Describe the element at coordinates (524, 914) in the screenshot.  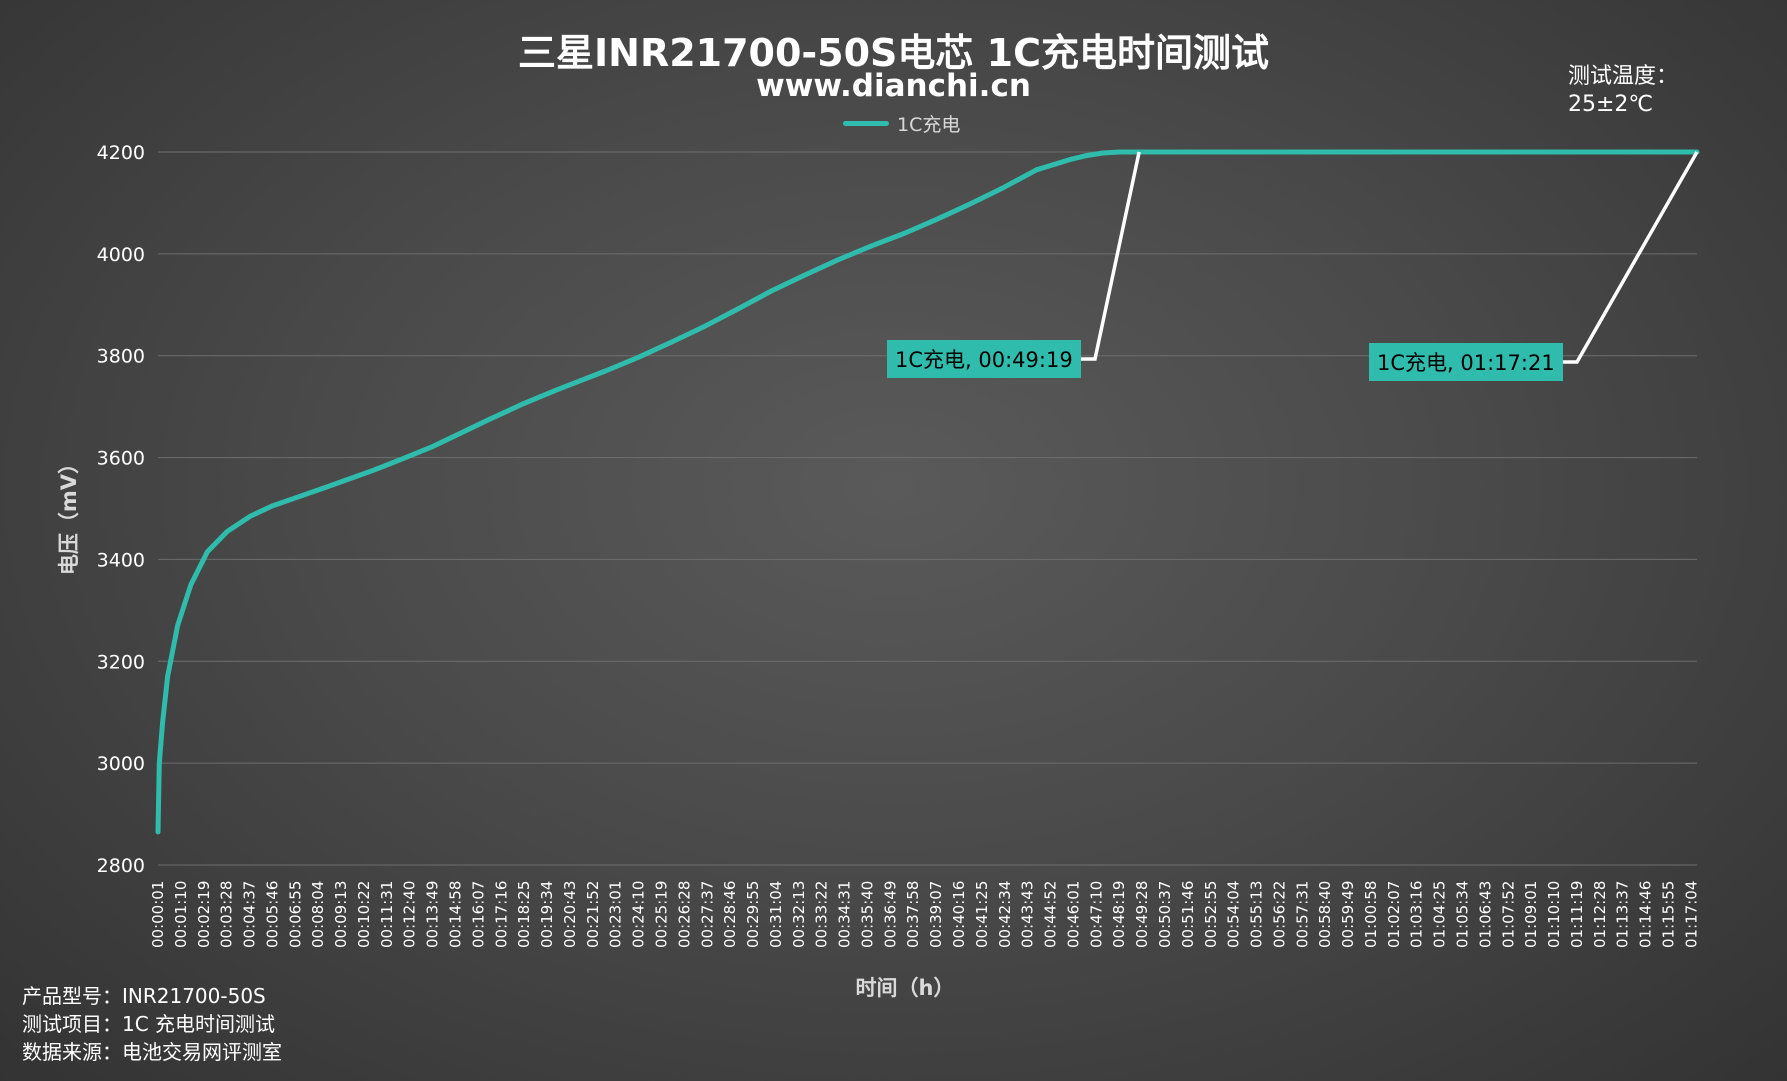
I see `x-tick-label: 00:18:25` at that location.